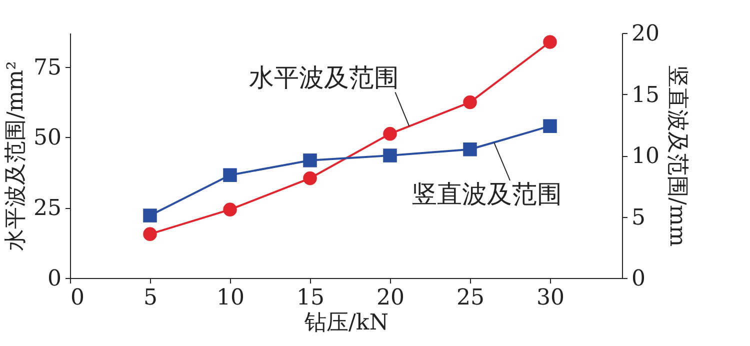  I want to click on x-tick-label: 5, so click(151, 298).